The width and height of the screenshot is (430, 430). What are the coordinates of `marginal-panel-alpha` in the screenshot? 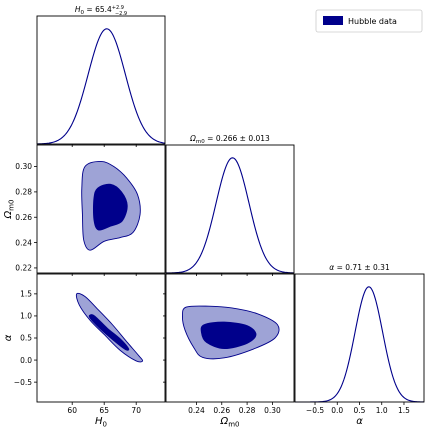 It's located at (360, 344).